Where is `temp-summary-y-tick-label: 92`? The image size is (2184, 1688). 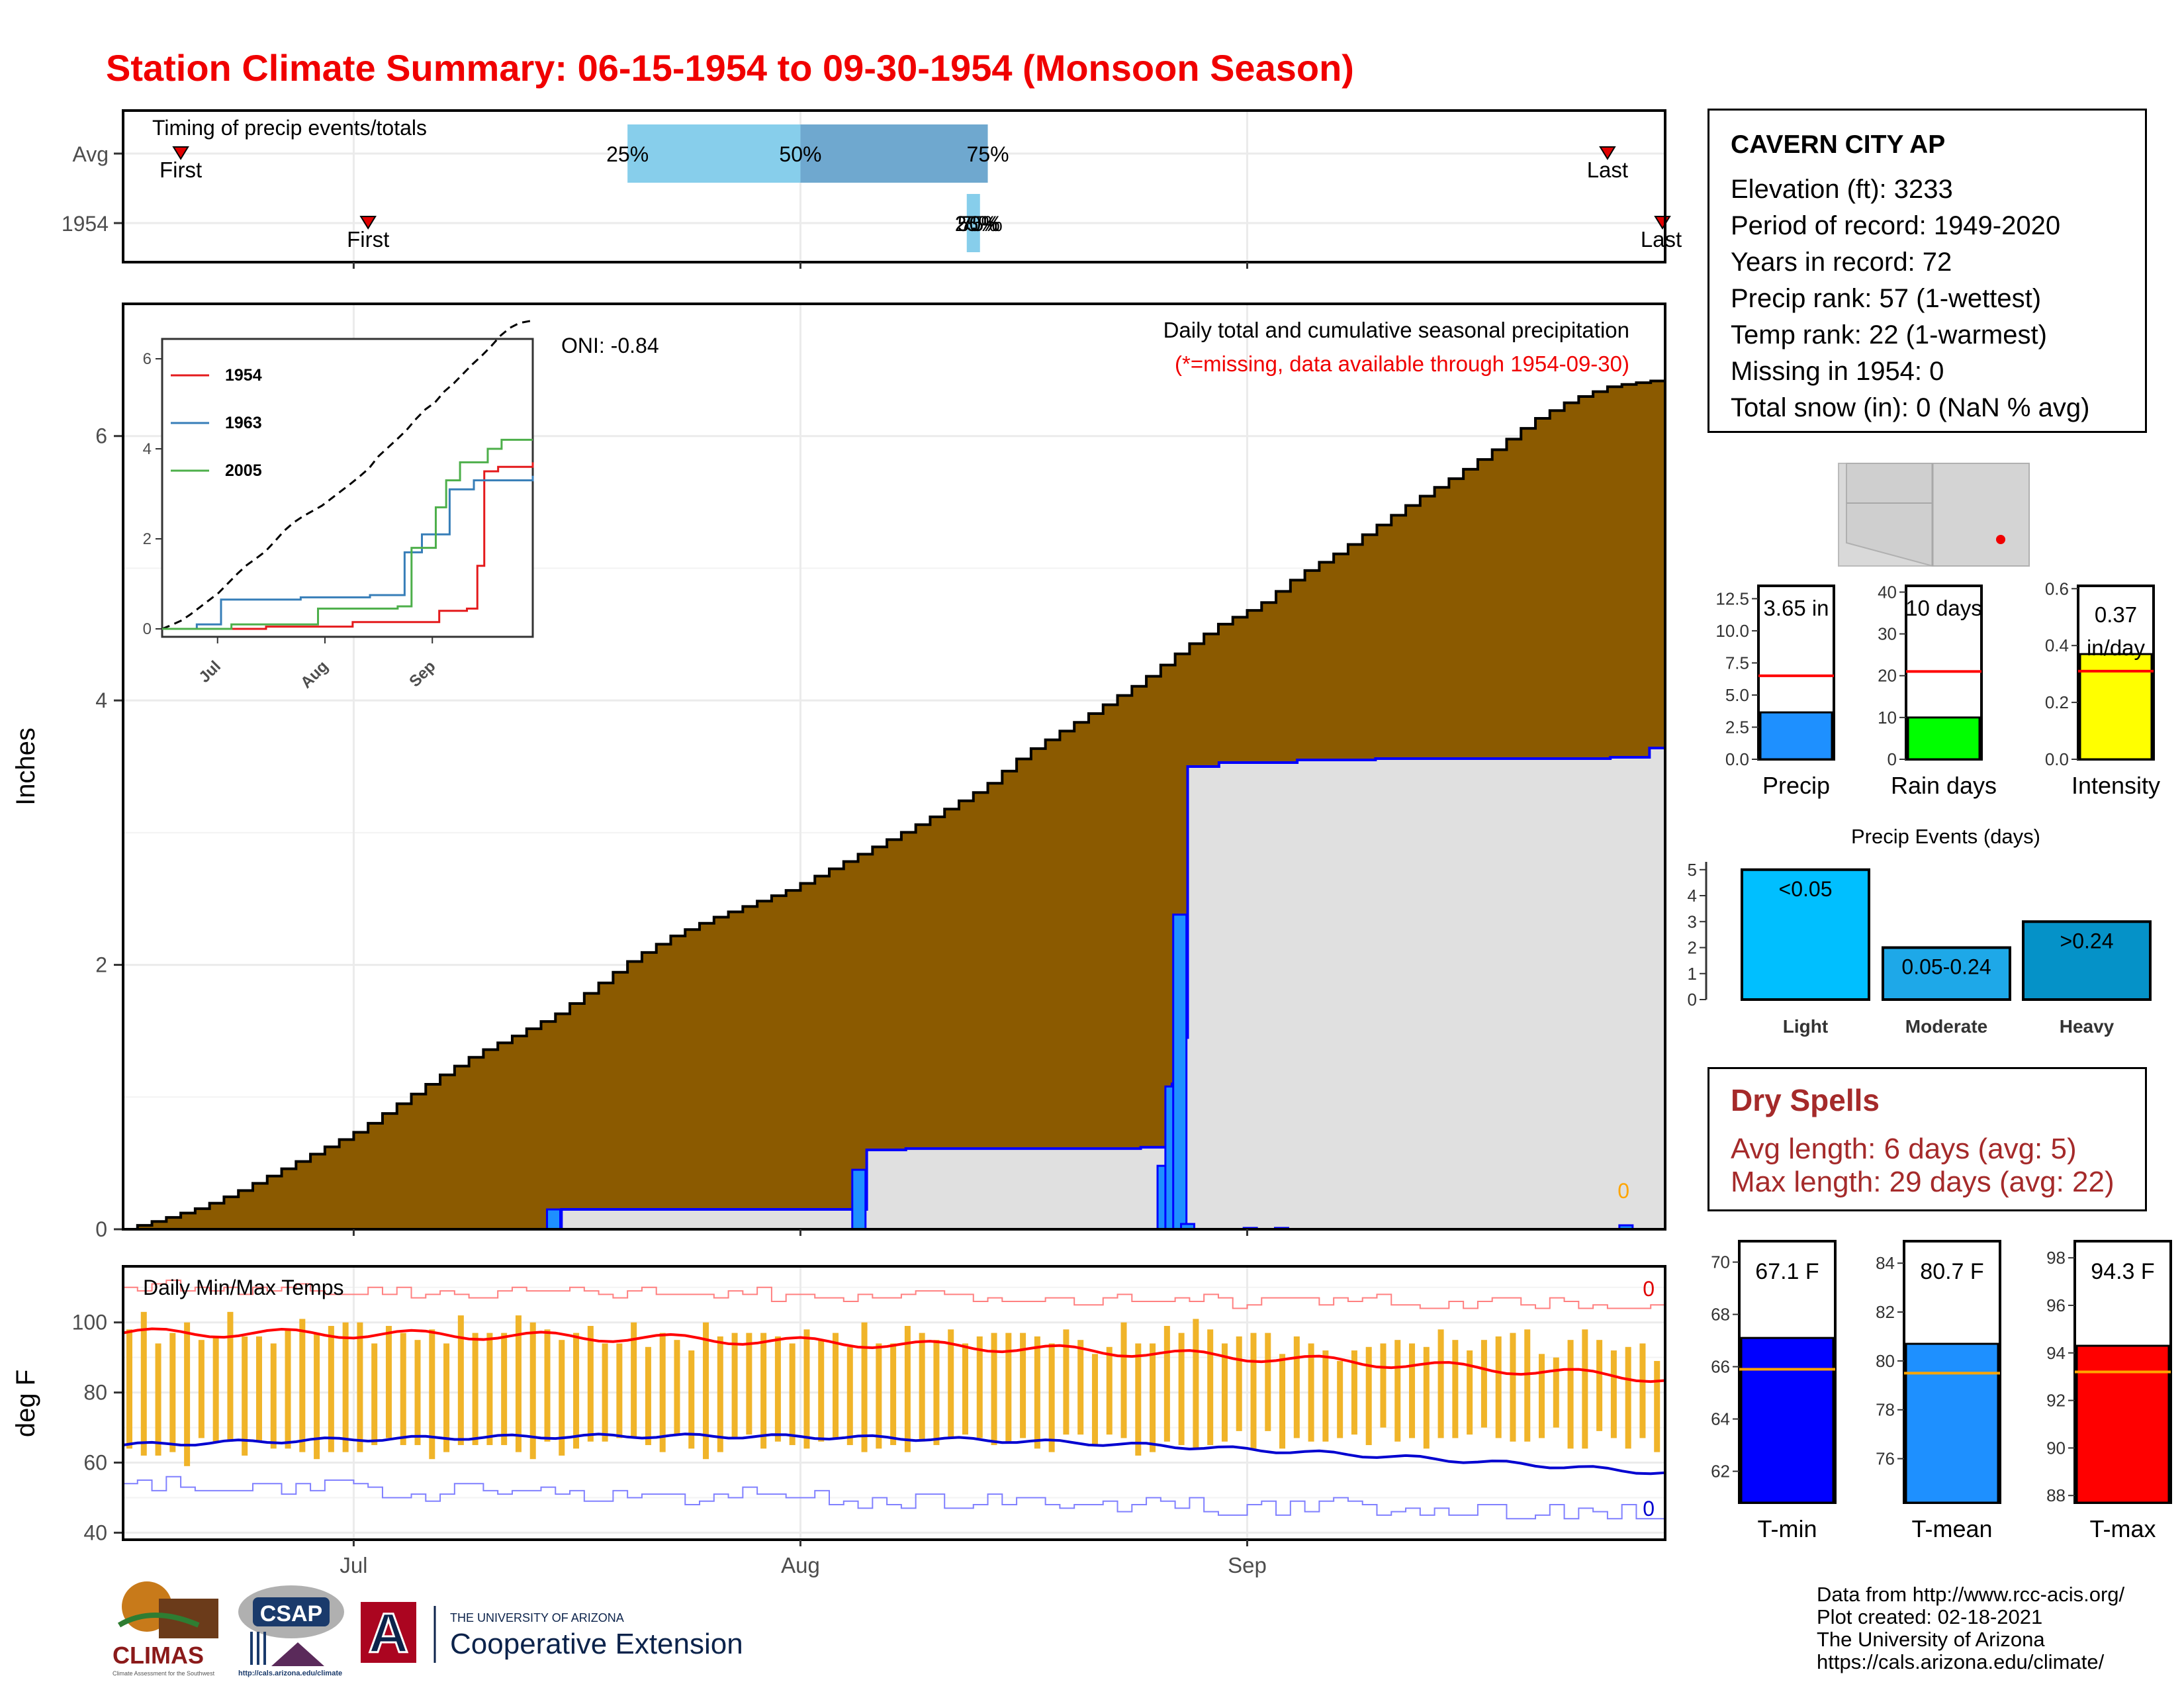
temp-summary-y-tick-label: 92 is located at coordinates (2056, 1401).